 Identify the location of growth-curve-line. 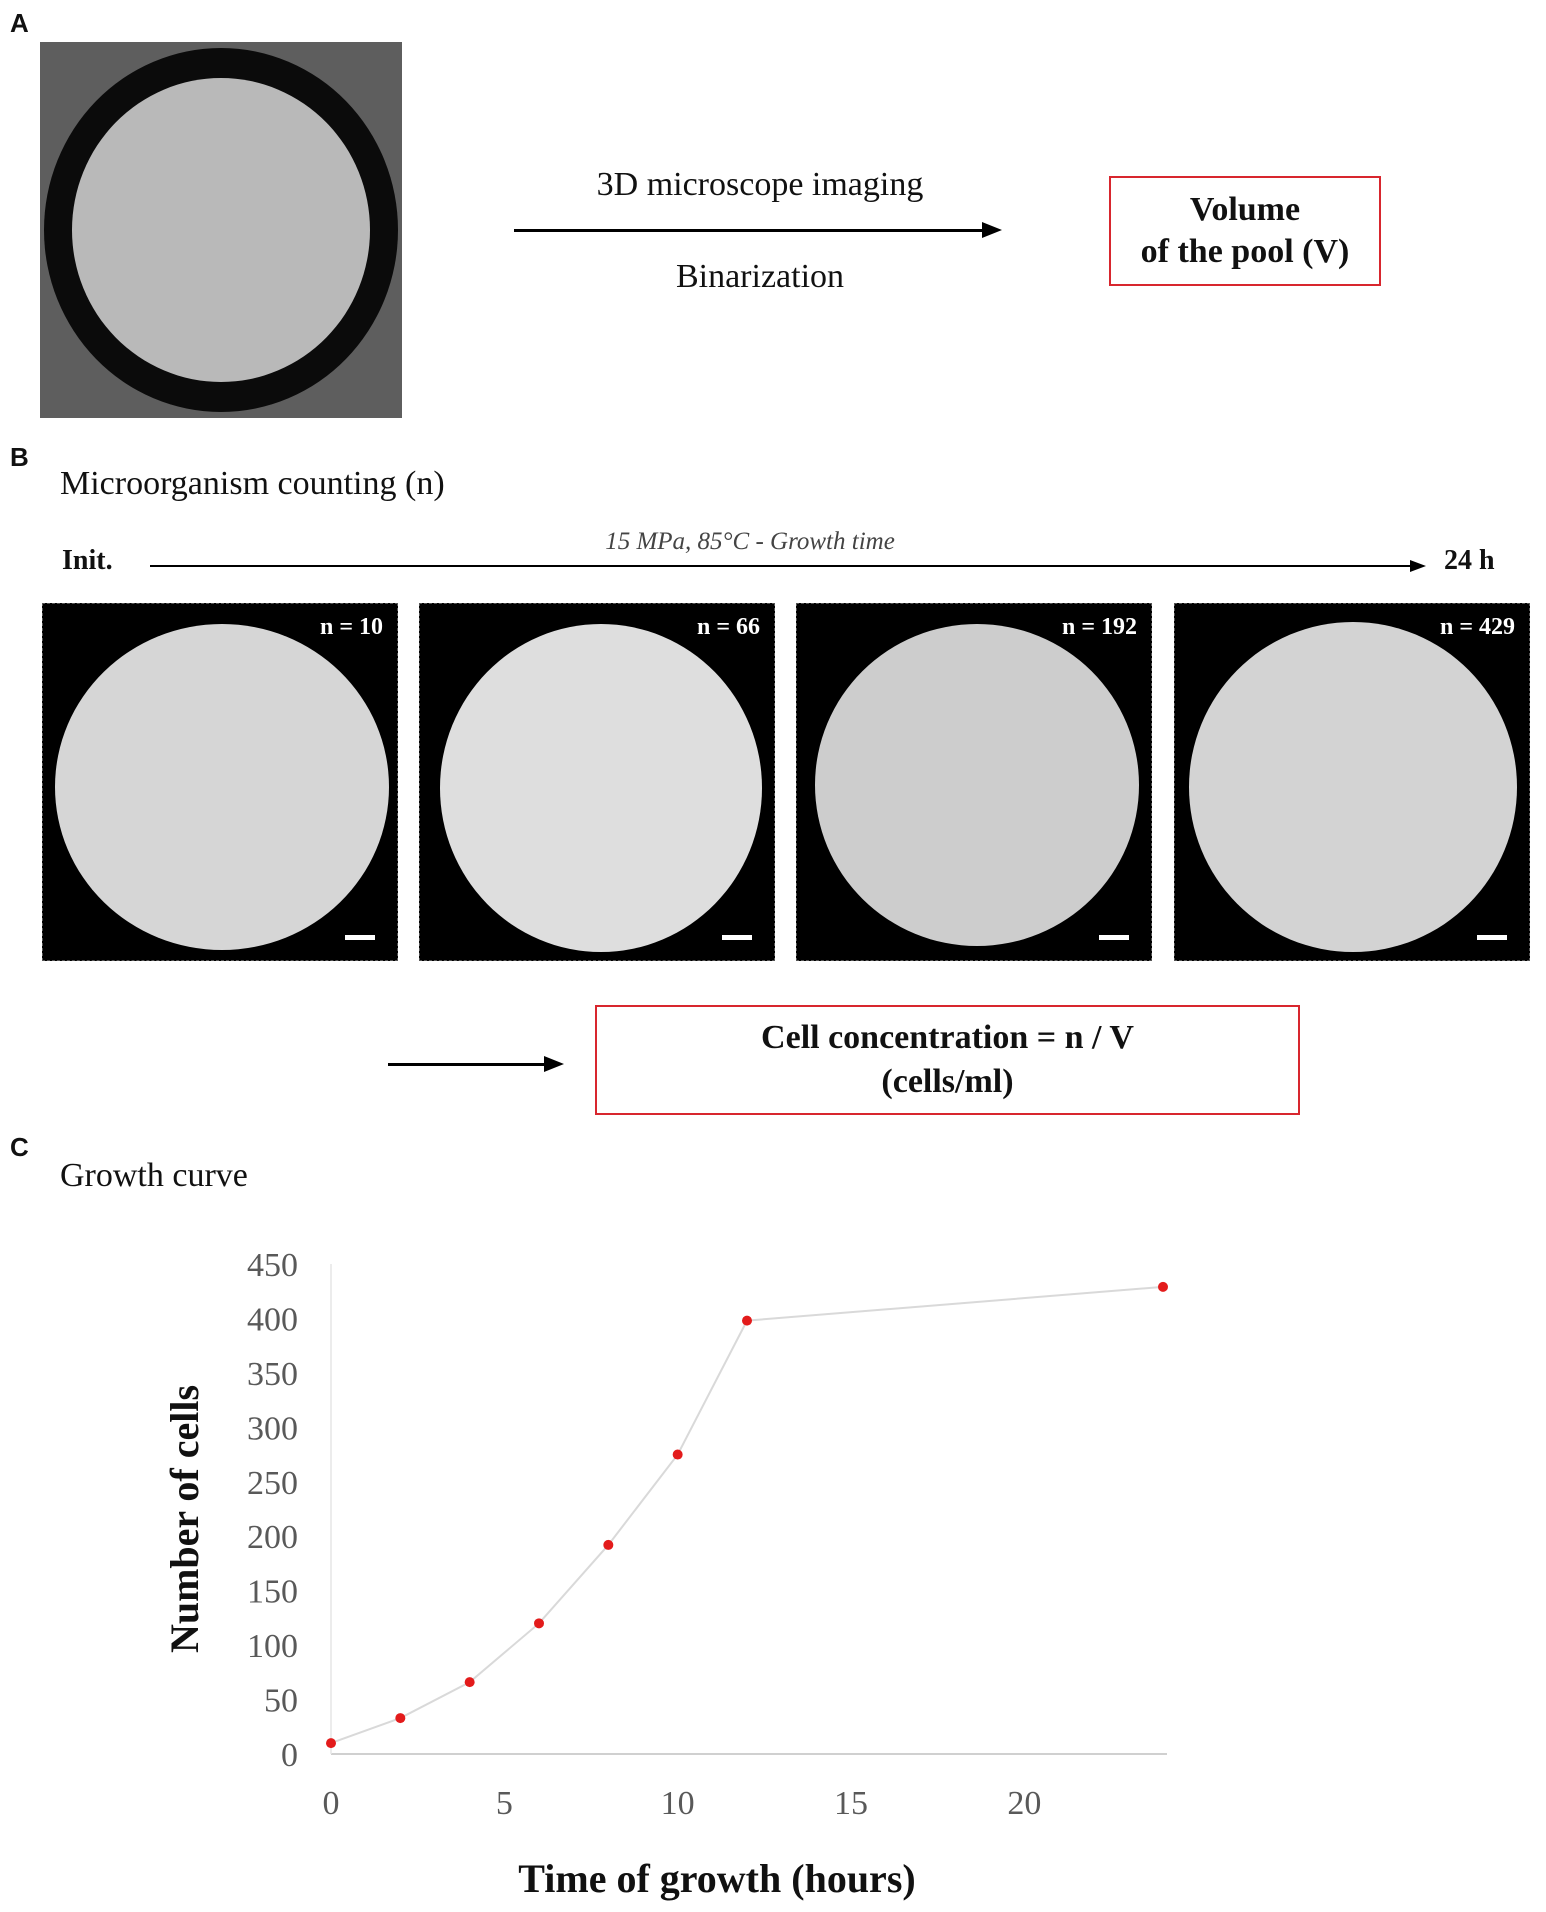
(747, 1515).